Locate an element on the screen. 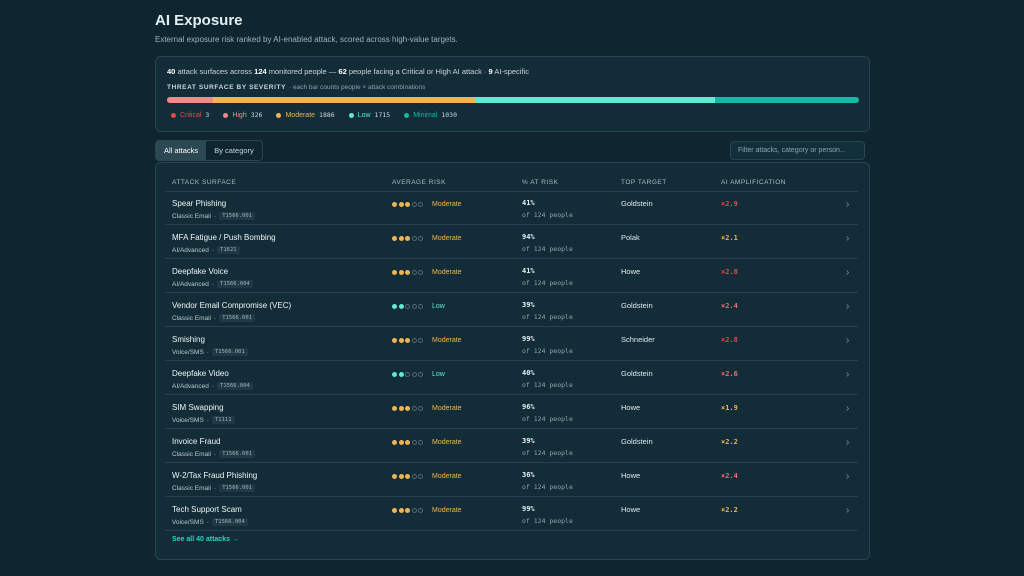  category-text: Classic Email is located at coordinates (192, 454).